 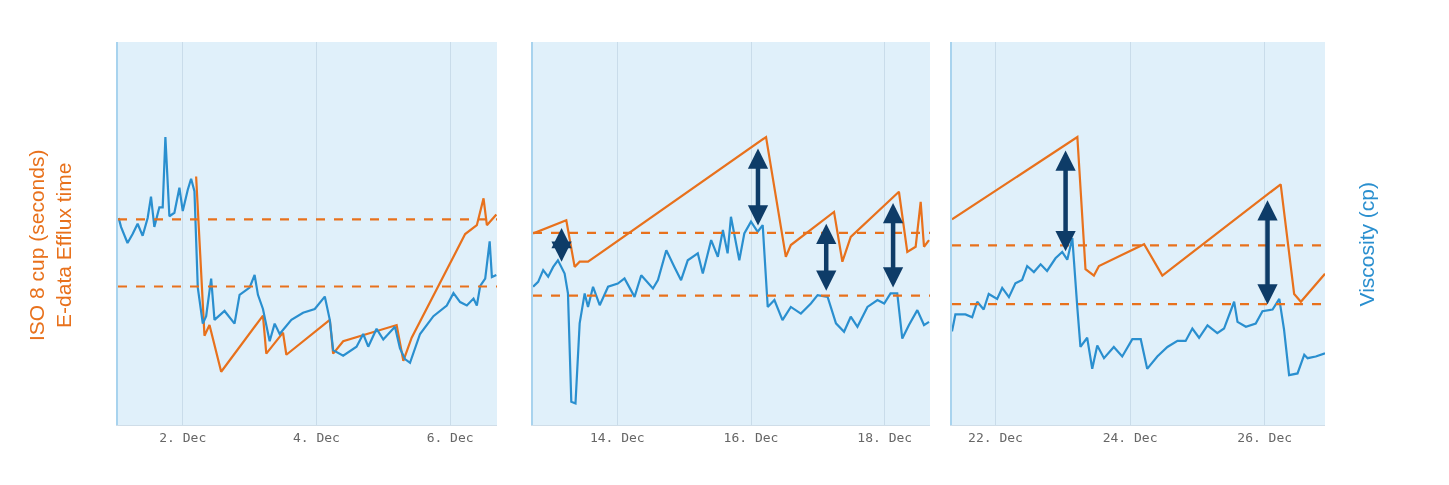 What do you see at coordinates (183, 437) in the screenshot?
I see `x-tick-label: 2. Dec` at bounding box center [183, 437].